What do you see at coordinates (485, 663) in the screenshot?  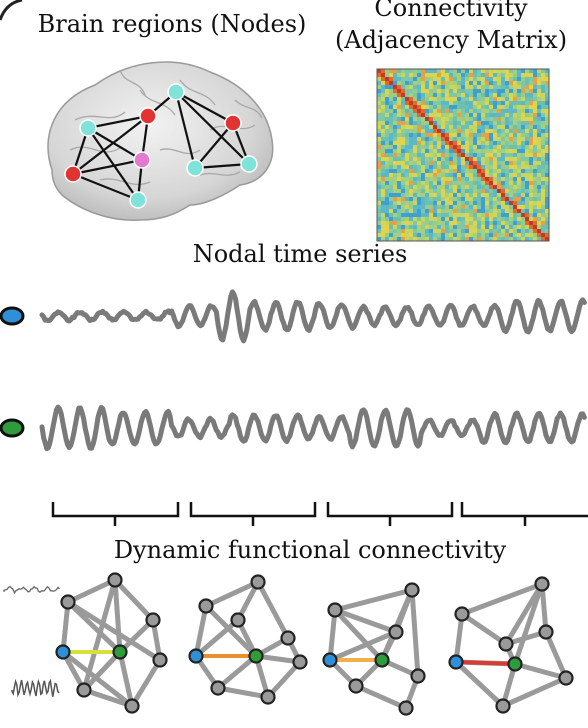 I see `highlighted-edge` at bounding box center [485, 663].